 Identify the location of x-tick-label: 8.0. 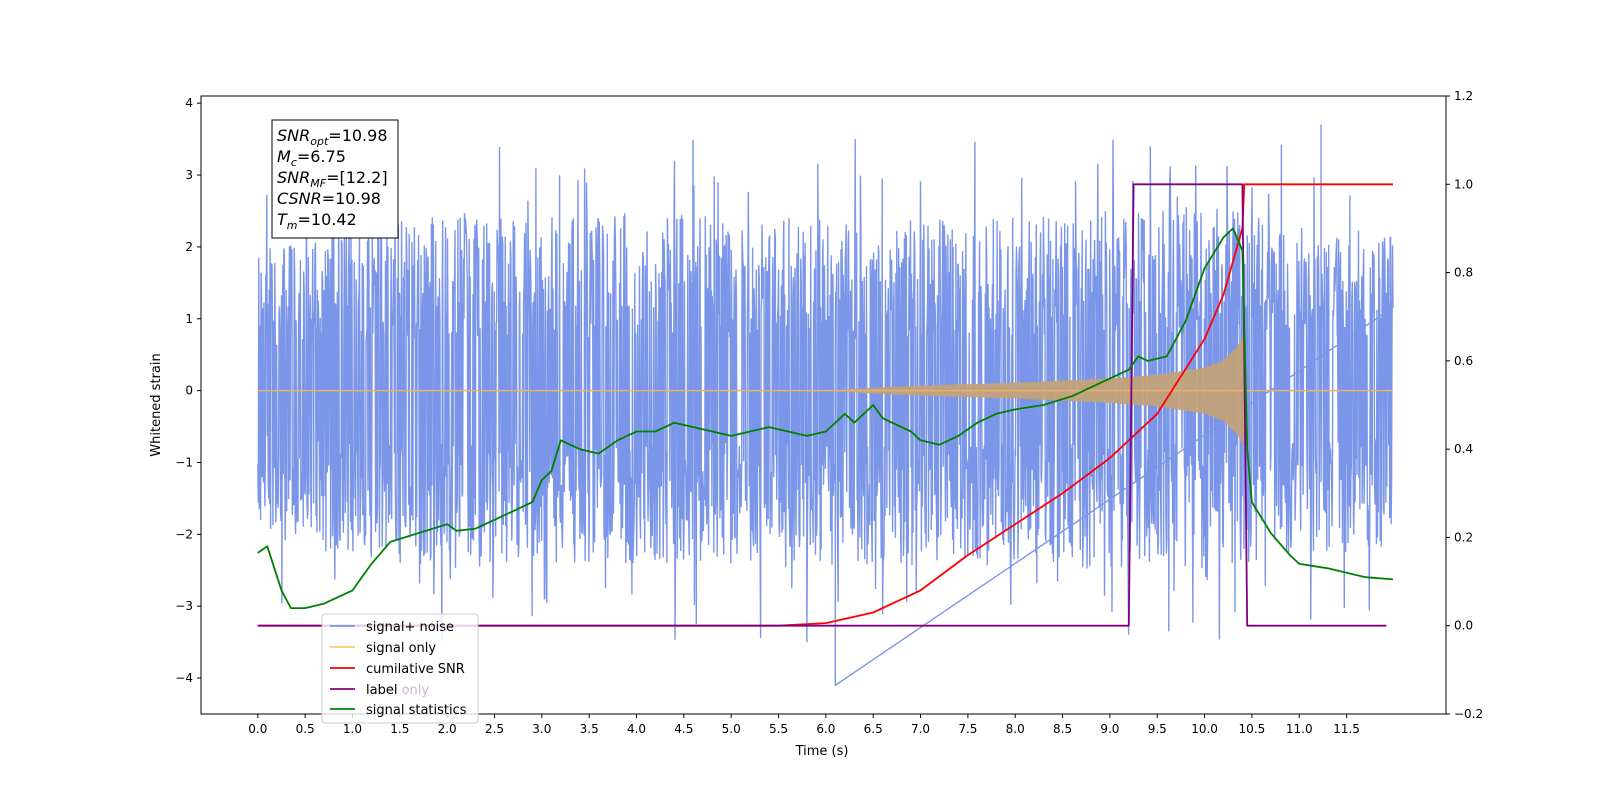
(1015, 729).